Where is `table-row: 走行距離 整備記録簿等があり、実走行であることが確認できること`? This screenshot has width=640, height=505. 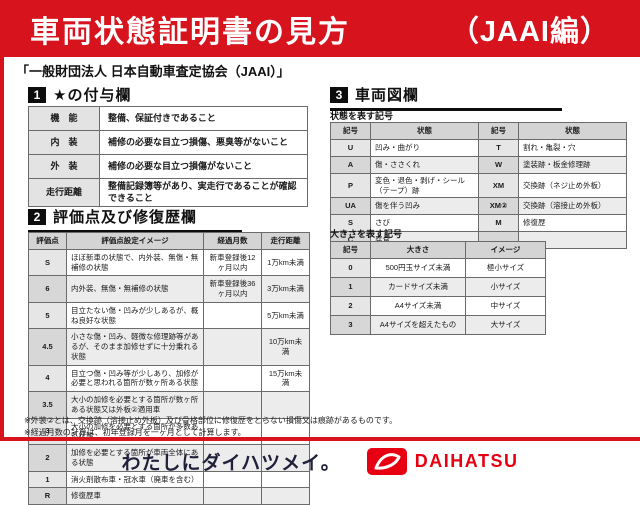
table-row: 走行距離 整備記録簿等があり、実走行であることが確認できること is located at coordinates (168, 192).